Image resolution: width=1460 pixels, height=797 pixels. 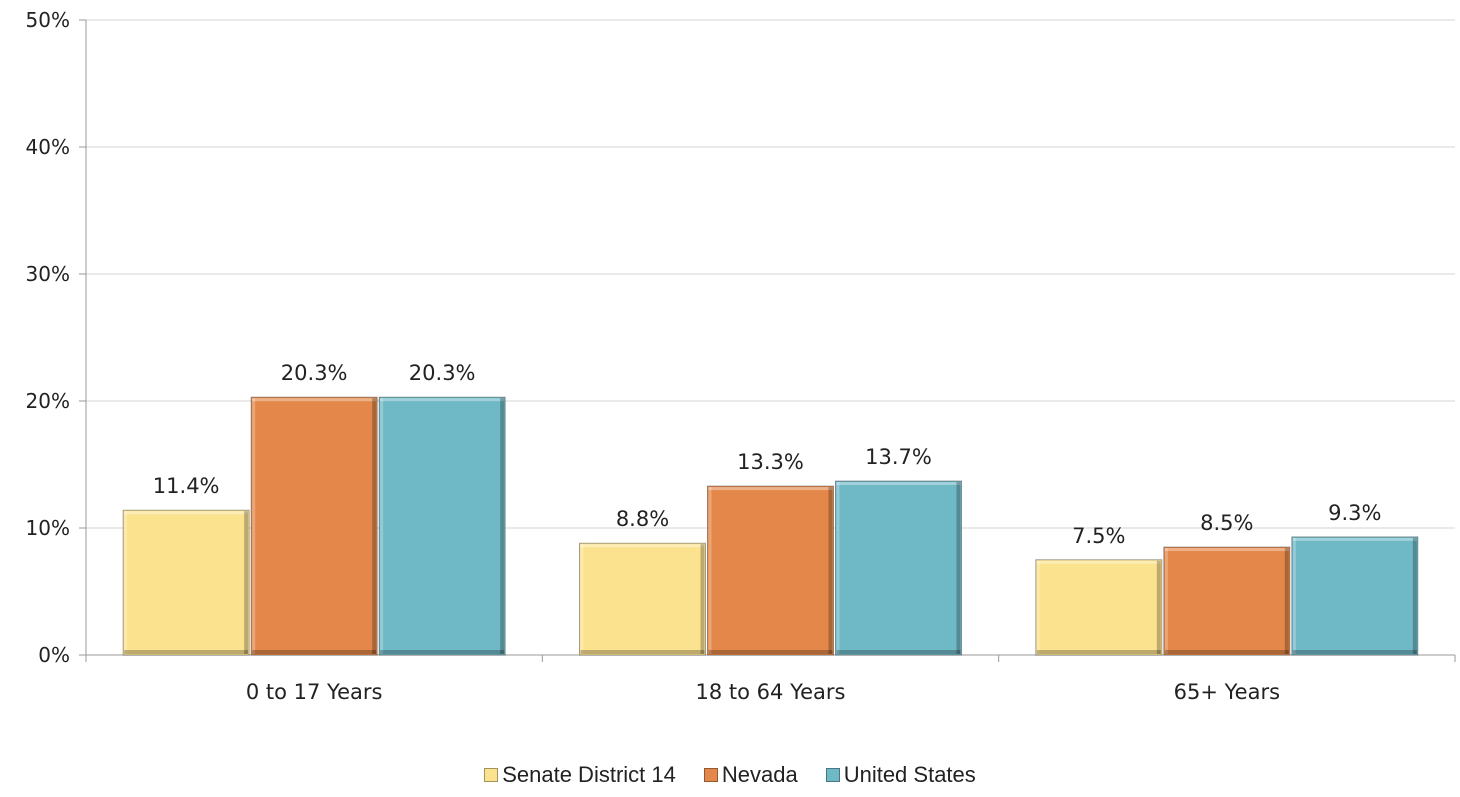 I want to click on y-tick-label: 40%, so click(x=48, y=147).